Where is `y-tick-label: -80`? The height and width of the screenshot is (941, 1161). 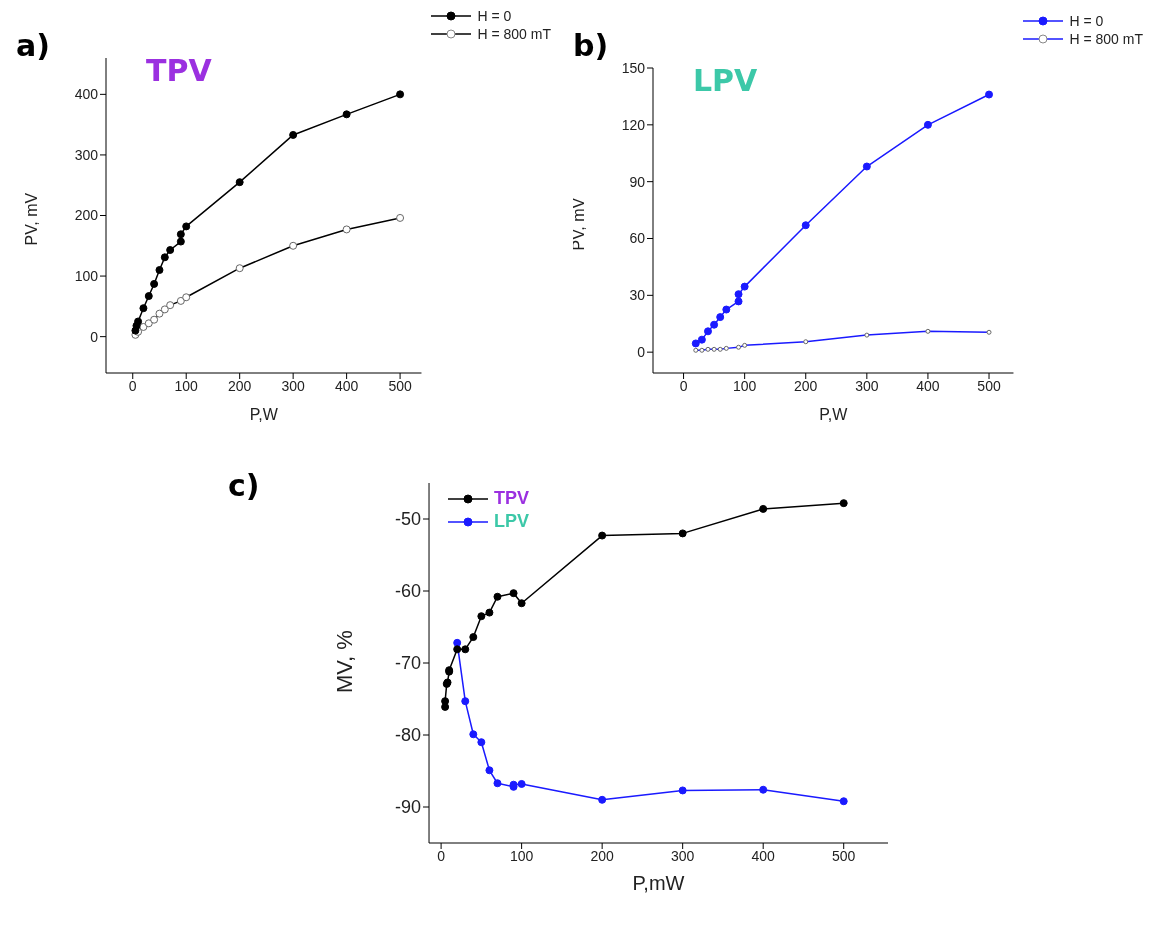 y-tick-label: -80 is located at coordinates (408, 735).